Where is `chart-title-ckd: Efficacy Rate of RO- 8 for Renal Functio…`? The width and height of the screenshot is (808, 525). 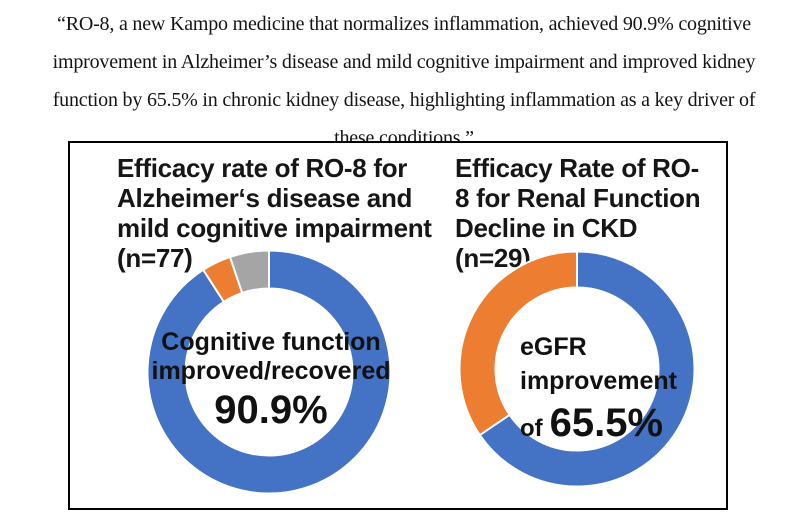 chart-title-ckd: Efficacy Rate of RO- 8 for Renal Functio… is located at coordinates (595, 213).